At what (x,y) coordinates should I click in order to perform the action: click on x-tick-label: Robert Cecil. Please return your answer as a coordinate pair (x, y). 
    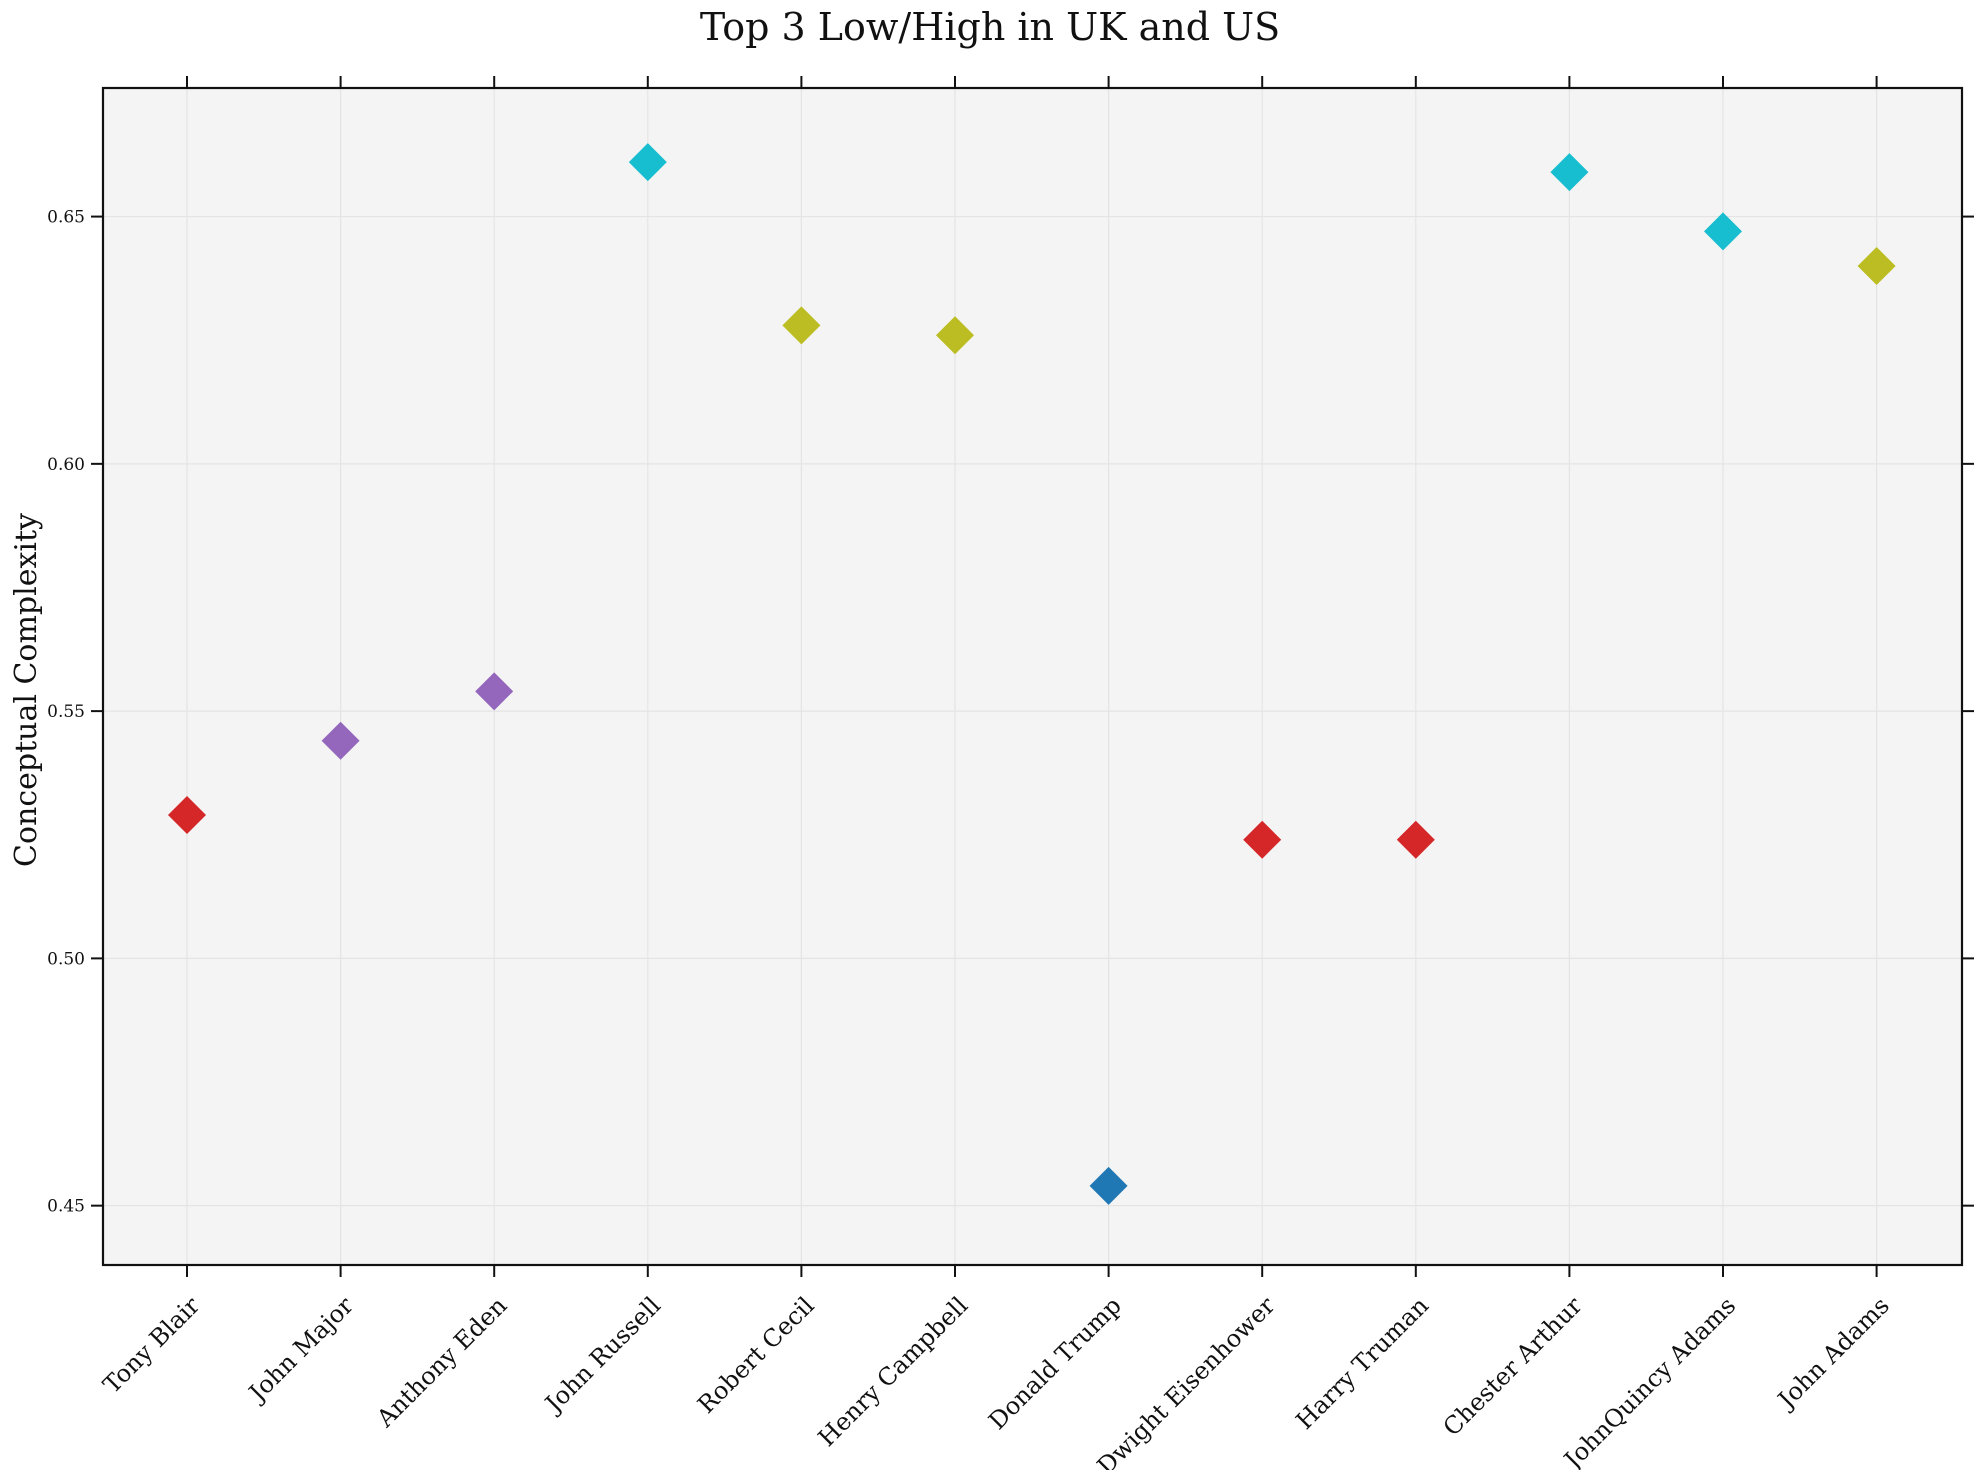
    Looking at the image, I should click on (755, 1354).